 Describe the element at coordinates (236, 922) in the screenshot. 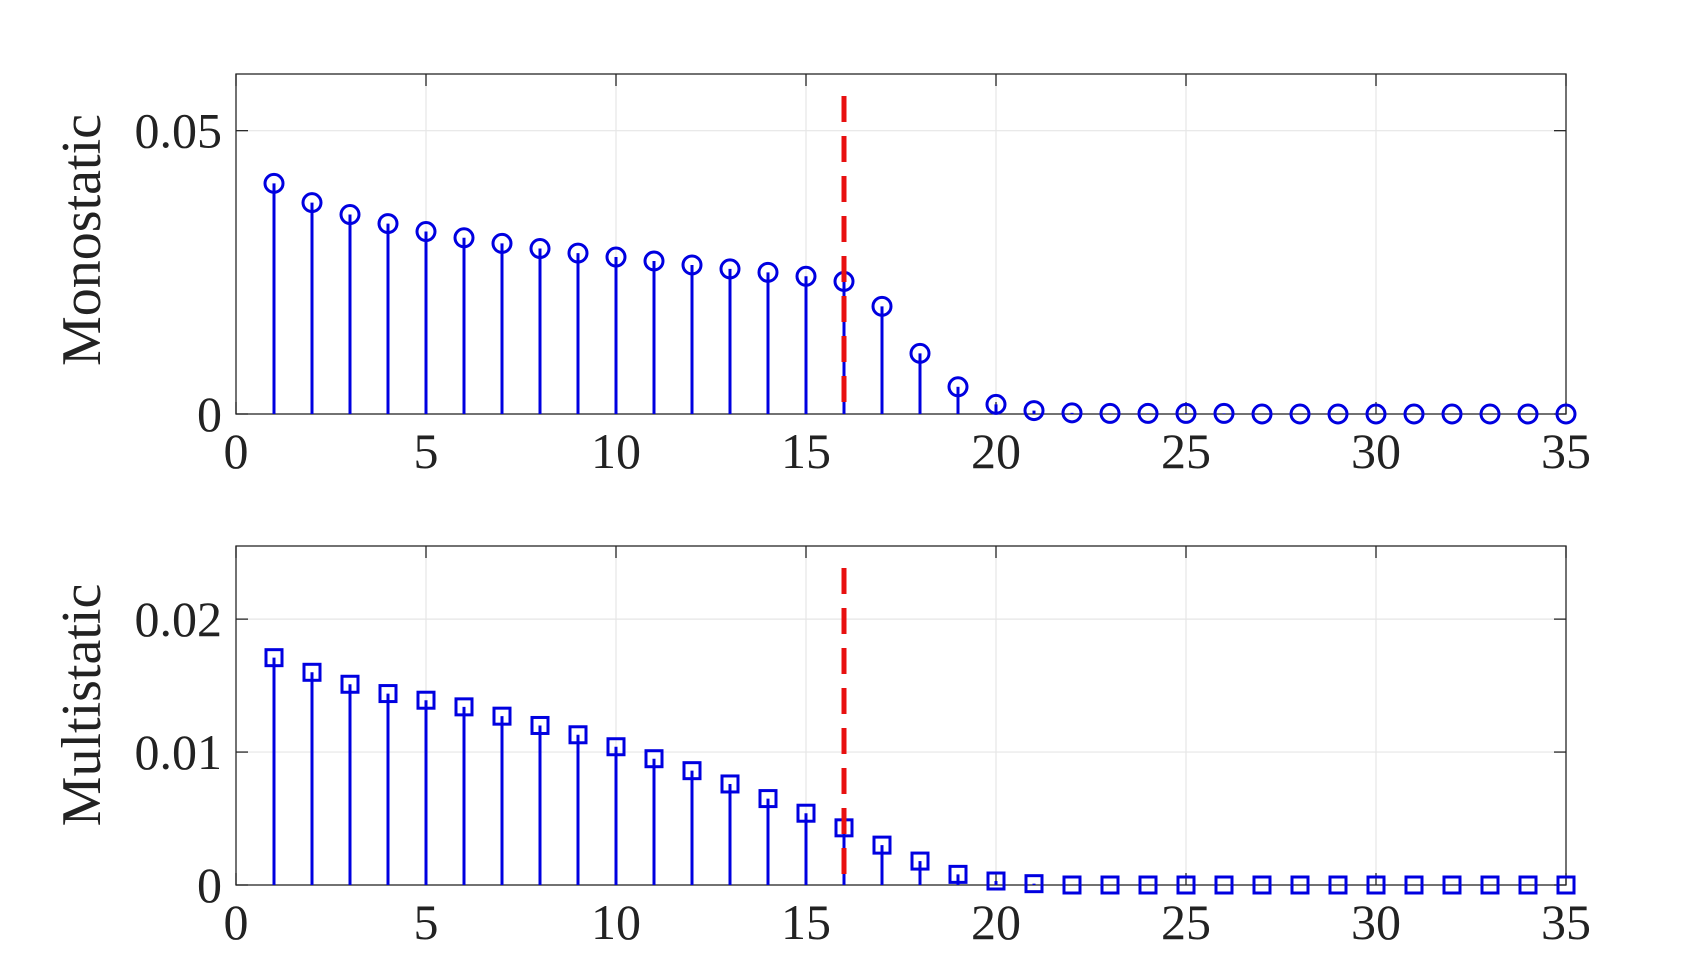

I see `multistatic-xtick-label: 0` at that location.